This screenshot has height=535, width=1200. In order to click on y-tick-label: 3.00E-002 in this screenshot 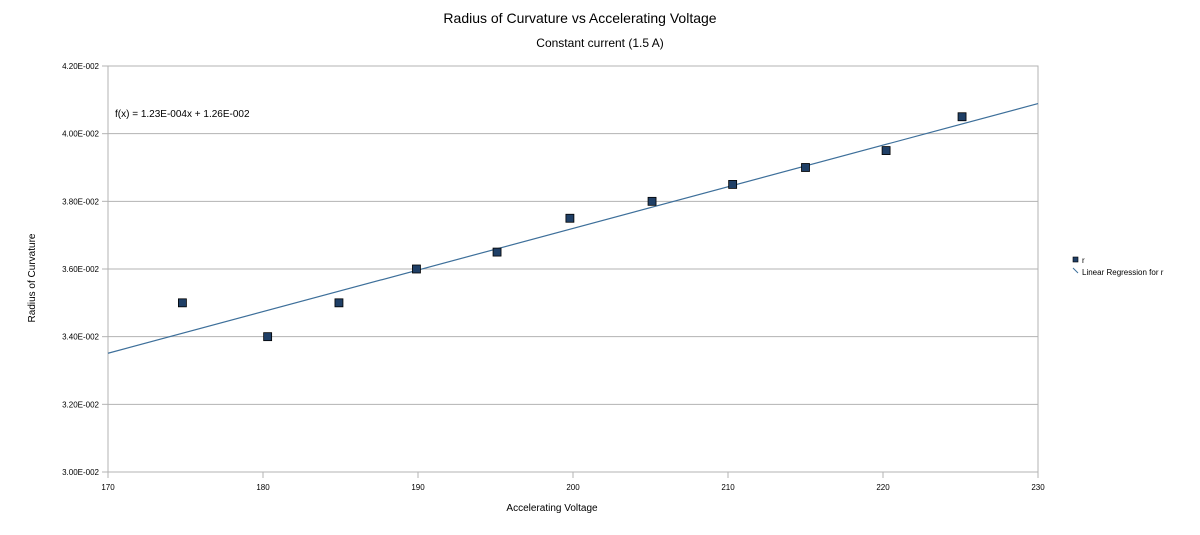, I will do `click(80, 472)`.